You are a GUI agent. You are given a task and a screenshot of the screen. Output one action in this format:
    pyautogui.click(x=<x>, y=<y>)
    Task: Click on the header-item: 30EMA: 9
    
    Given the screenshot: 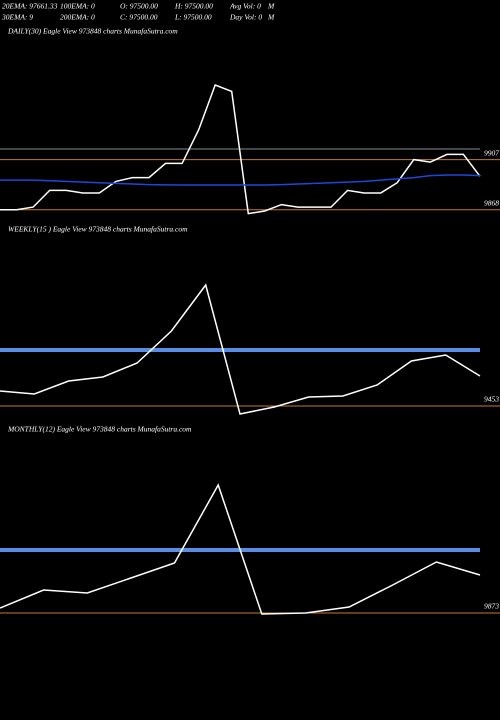 What is the action you would take?
    pyautogui.click(x=17, y=17)
    